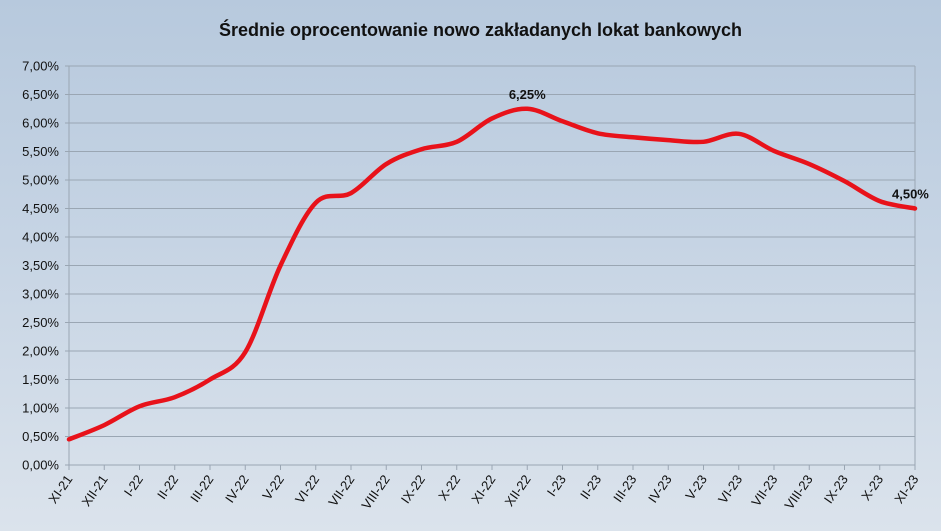 The height and width of the screenshot is (531, 941). Describe the element at coordinates (764, 490) in the screenshot. I see `x-tick-label: VII-23` at that location.